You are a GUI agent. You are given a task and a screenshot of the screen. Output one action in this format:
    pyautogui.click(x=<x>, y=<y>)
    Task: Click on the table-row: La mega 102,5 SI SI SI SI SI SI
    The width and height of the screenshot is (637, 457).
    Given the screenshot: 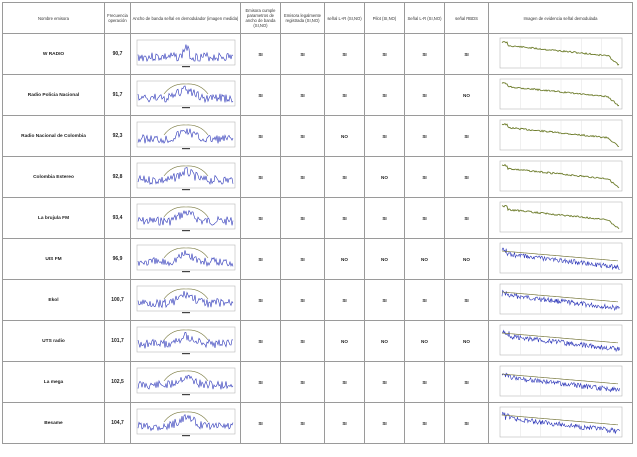 What is the action you would take?
    pyautogui.click(x=317, y=382)
    